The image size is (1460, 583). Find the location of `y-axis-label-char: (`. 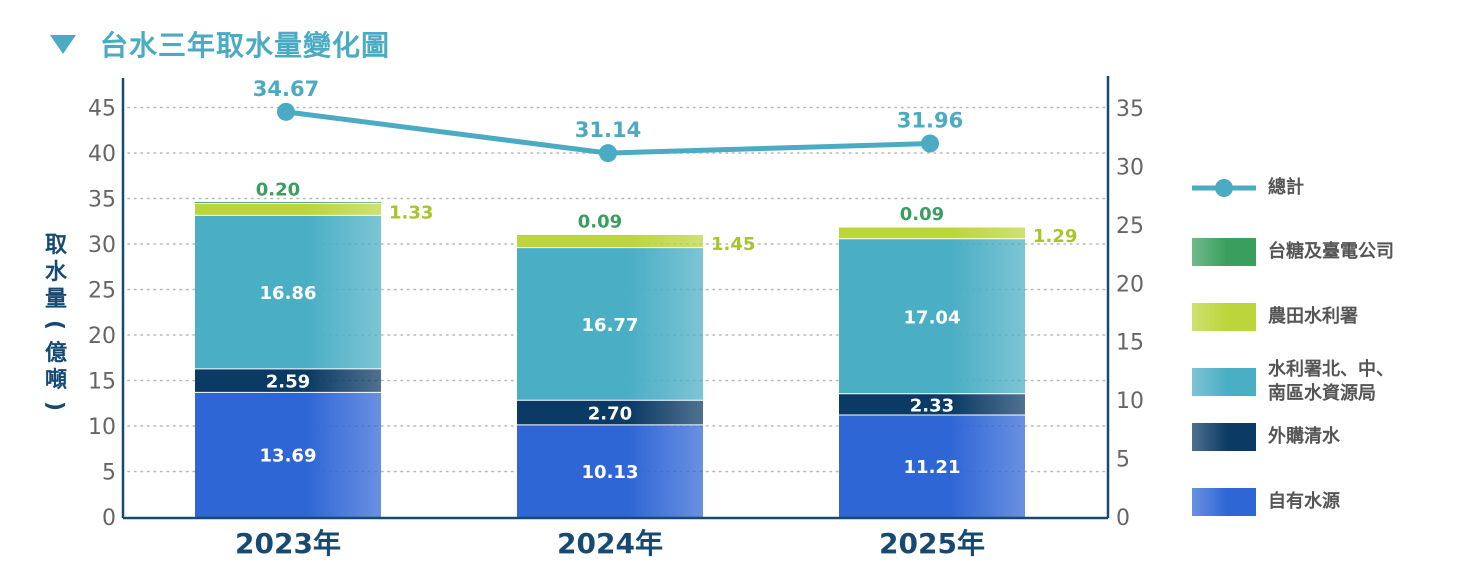

y-axis-label-char: ( is located at coordinates (54, 325).